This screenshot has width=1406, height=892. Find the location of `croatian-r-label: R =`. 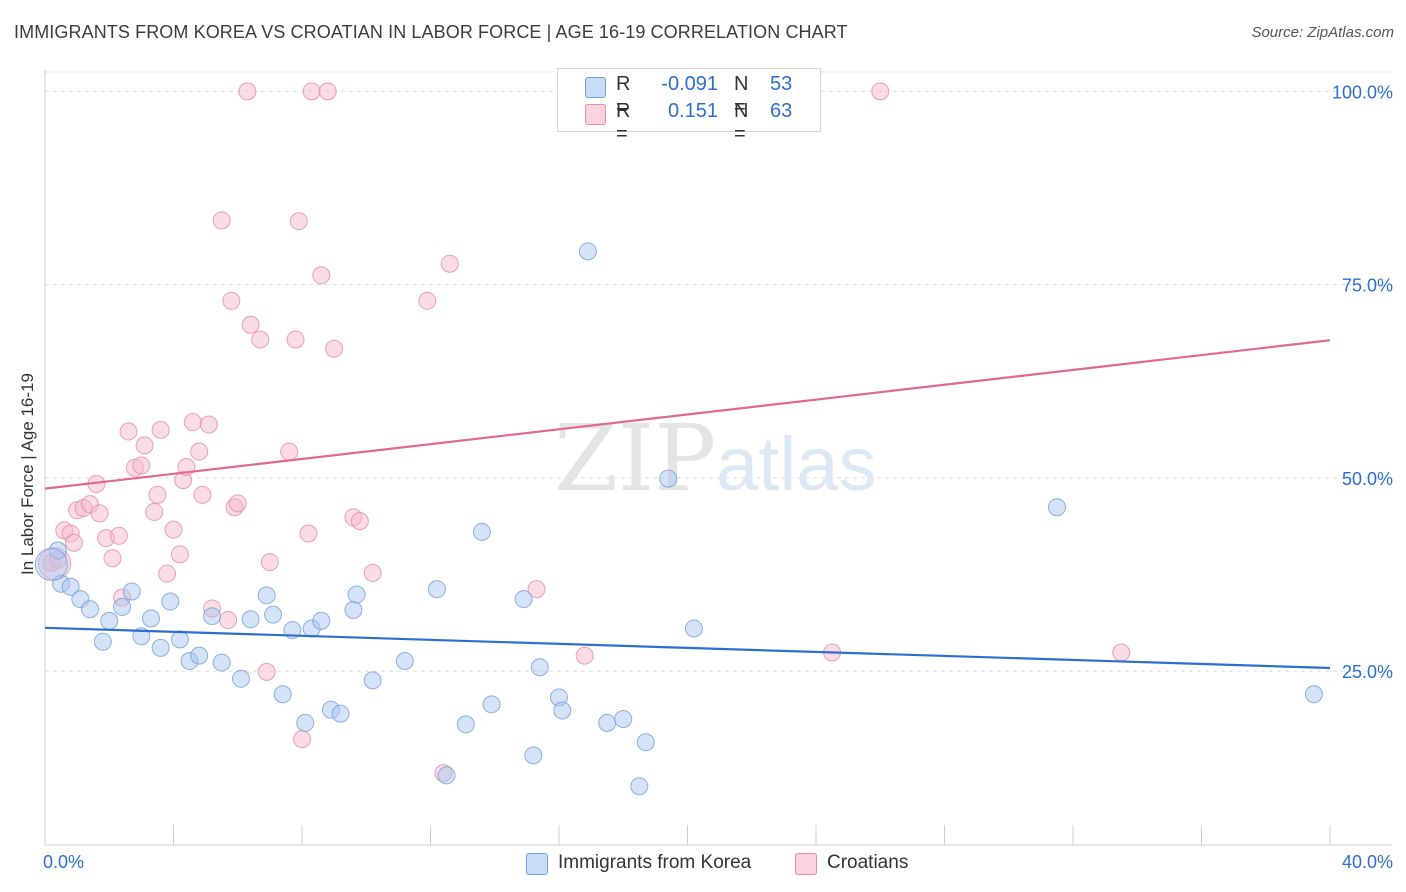

croatian-r-label: R = is located at coordinates (623, 122).